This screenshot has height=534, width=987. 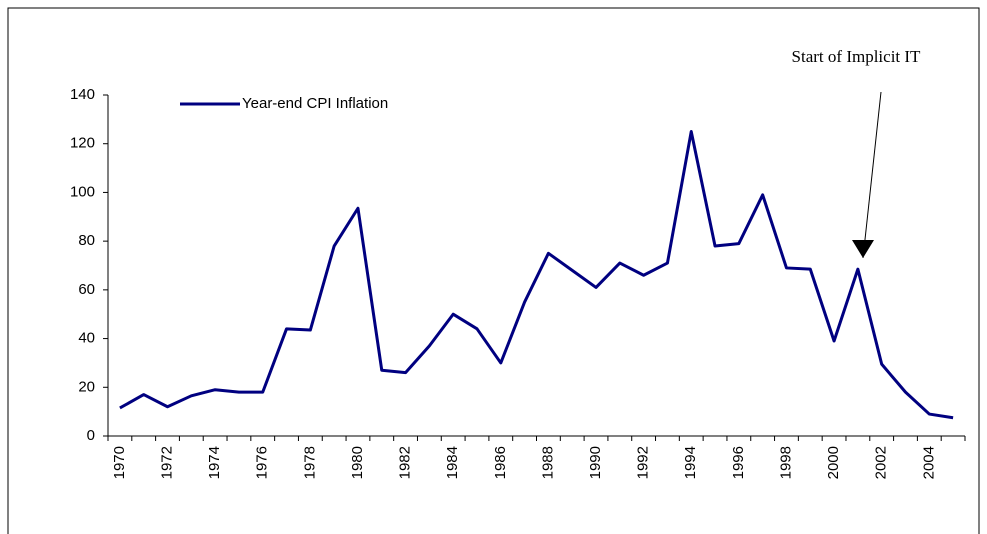 What do you see at coordinates (82, 191) in the screenshot?
I see `y-tick-label: 100` at bounding box center [82, 191].